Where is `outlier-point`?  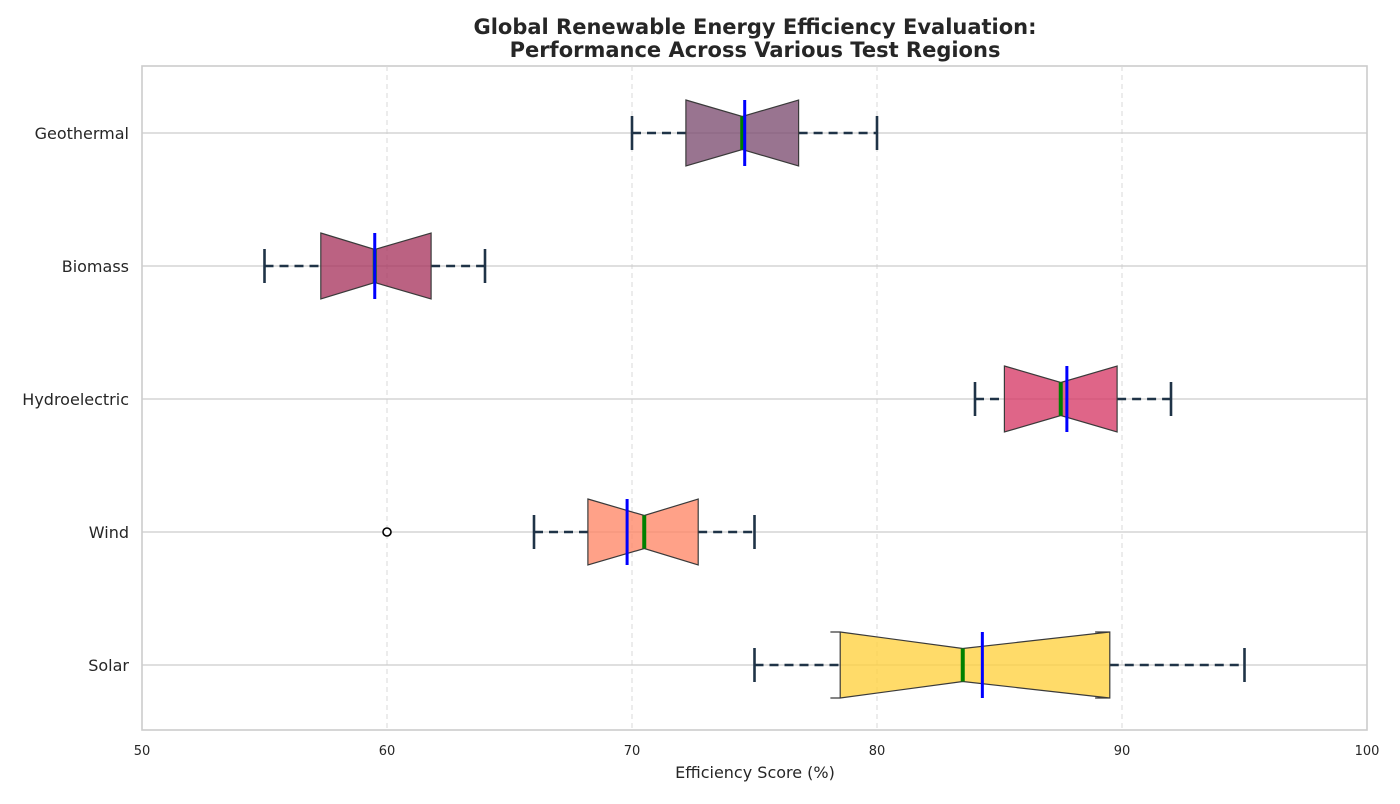 outlier-point is located at coordinates (387, 532).